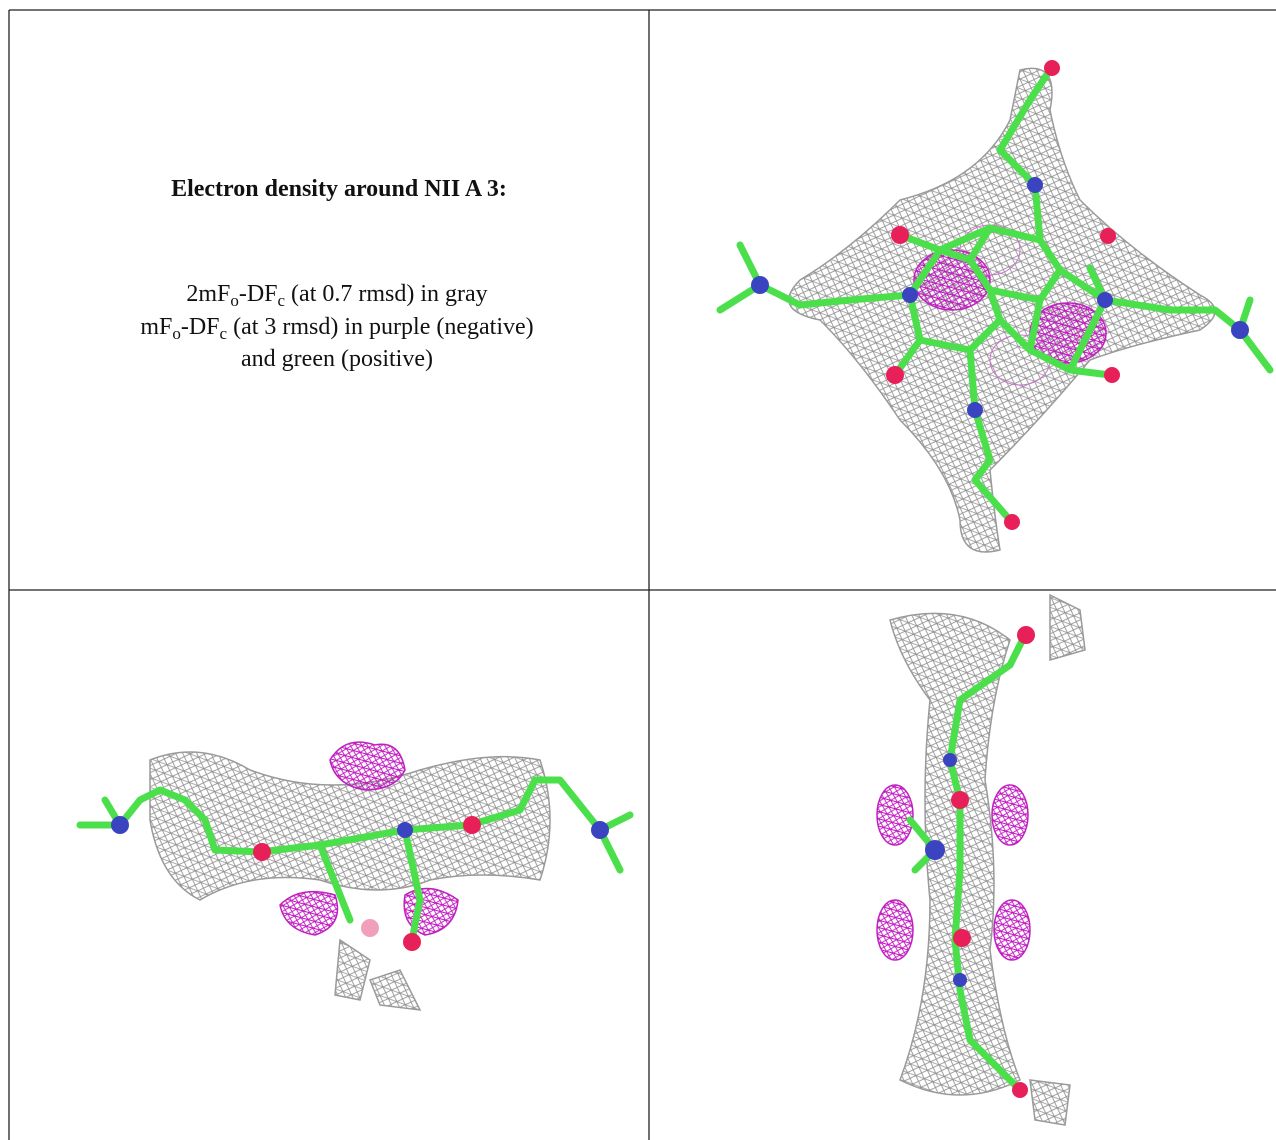  Describe the element at coordinates (386, 294) in the screenshot. I see `caption-text: (at 0.7 rmsd) in gray` at that location.